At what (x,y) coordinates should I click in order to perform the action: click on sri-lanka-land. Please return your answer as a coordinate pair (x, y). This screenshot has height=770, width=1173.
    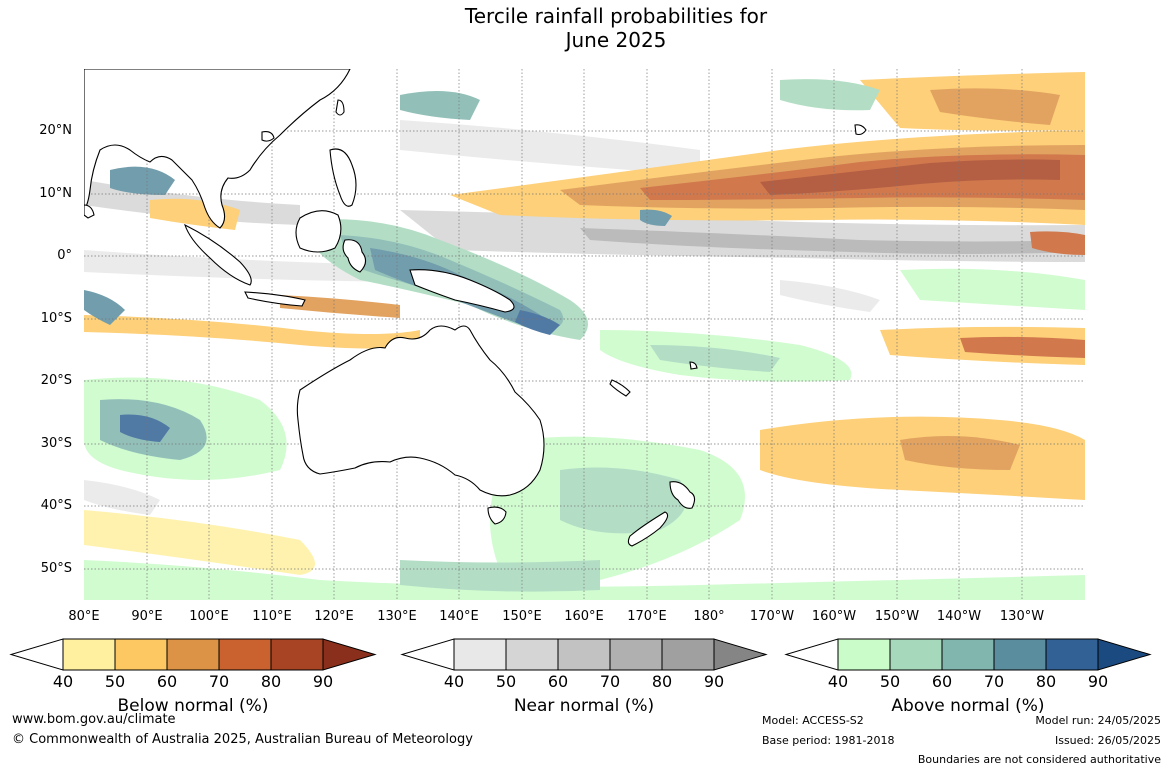
    Looking at the image, I should click on (89, 211).